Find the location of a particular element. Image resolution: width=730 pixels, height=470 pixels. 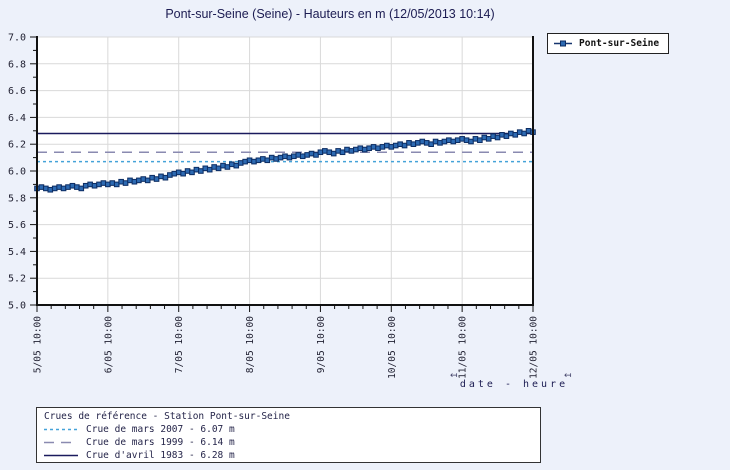

y-tick-labels: 5.0 5.2 5.4 5.6 5.8 6.0 6.2 6.4 6.6 6.8 7.0 is located at coordinates (17, 172).